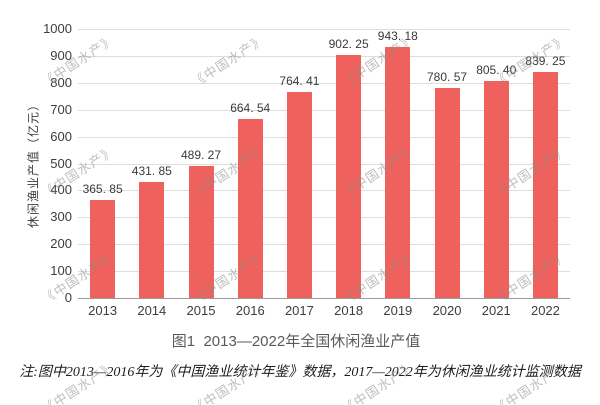 Image resolution: width=600 pixels, height=405 pixels. What do you see at coordinates (349, 310) in the screenshot?
I see `x-tick-label: 2018` at bounding box center [349, 310].